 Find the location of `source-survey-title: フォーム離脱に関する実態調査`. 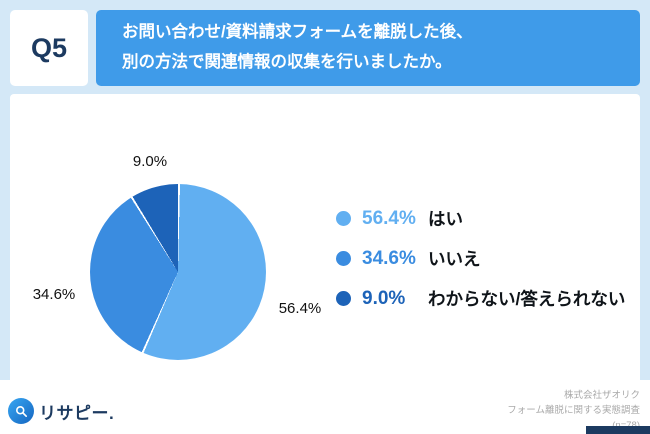

source-survey-title: フォーム離脱に関する実態調査 is located at coordinates (573, 411).